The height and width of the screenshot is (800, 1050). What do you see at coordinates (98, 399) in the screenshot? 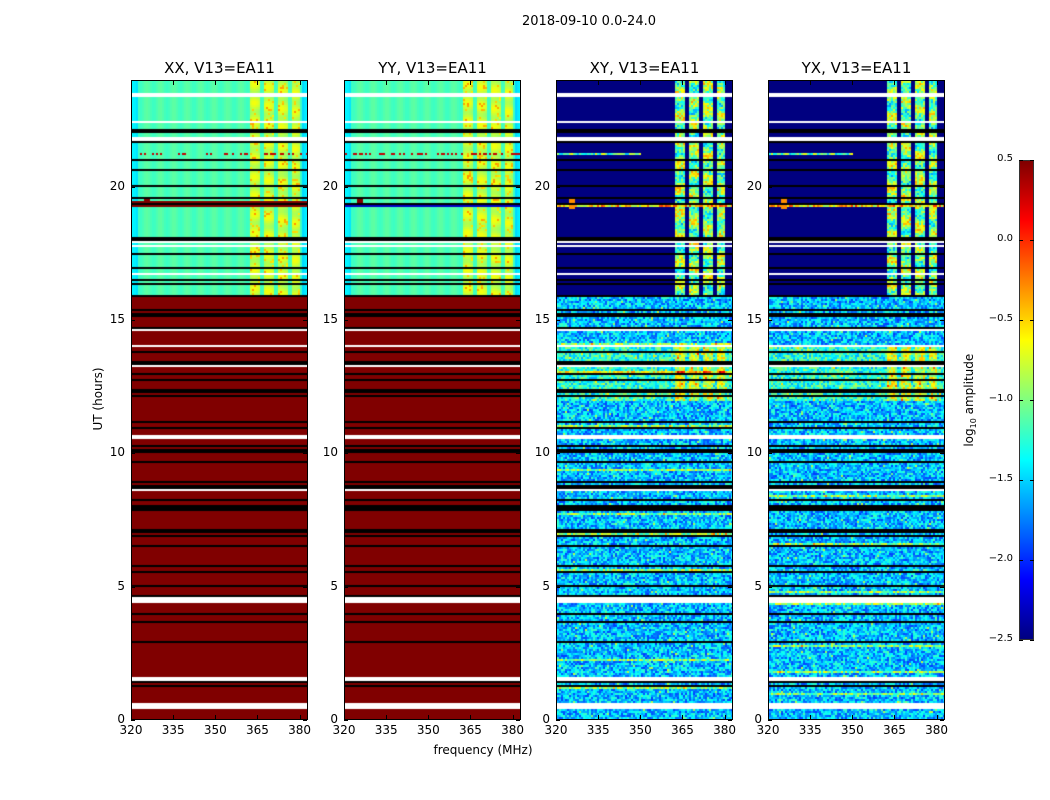
I see `y-axis-label: UT (hours)` at bounding box center [98, 399].